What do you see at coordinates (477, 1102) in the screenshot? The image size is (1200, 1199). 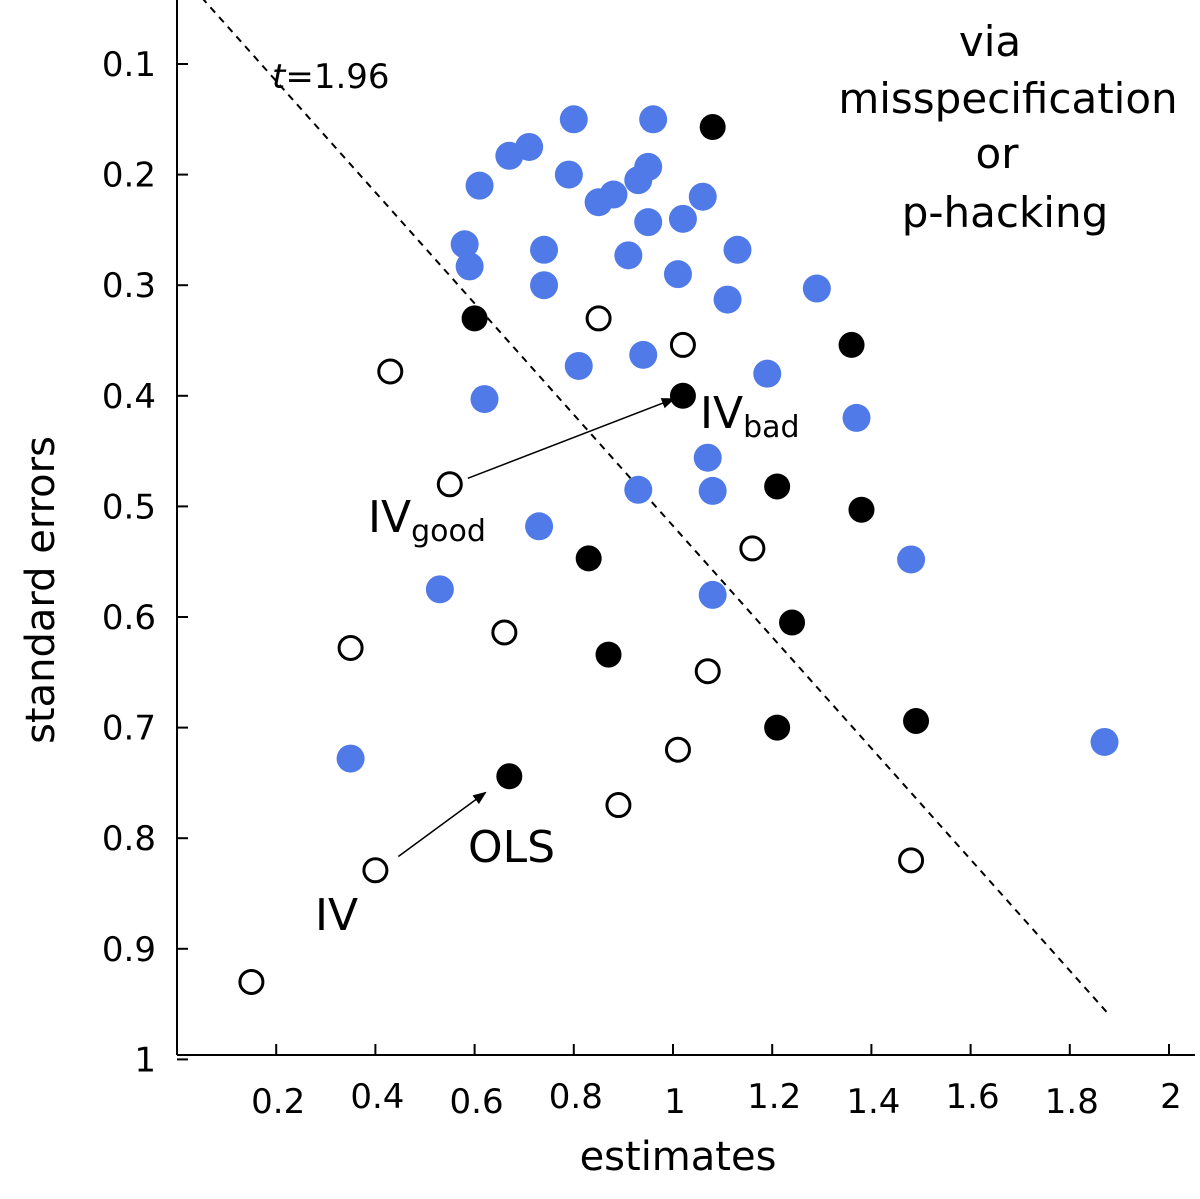 I see `x-tick-label: 0.6` at bounding box center [477, 1102].